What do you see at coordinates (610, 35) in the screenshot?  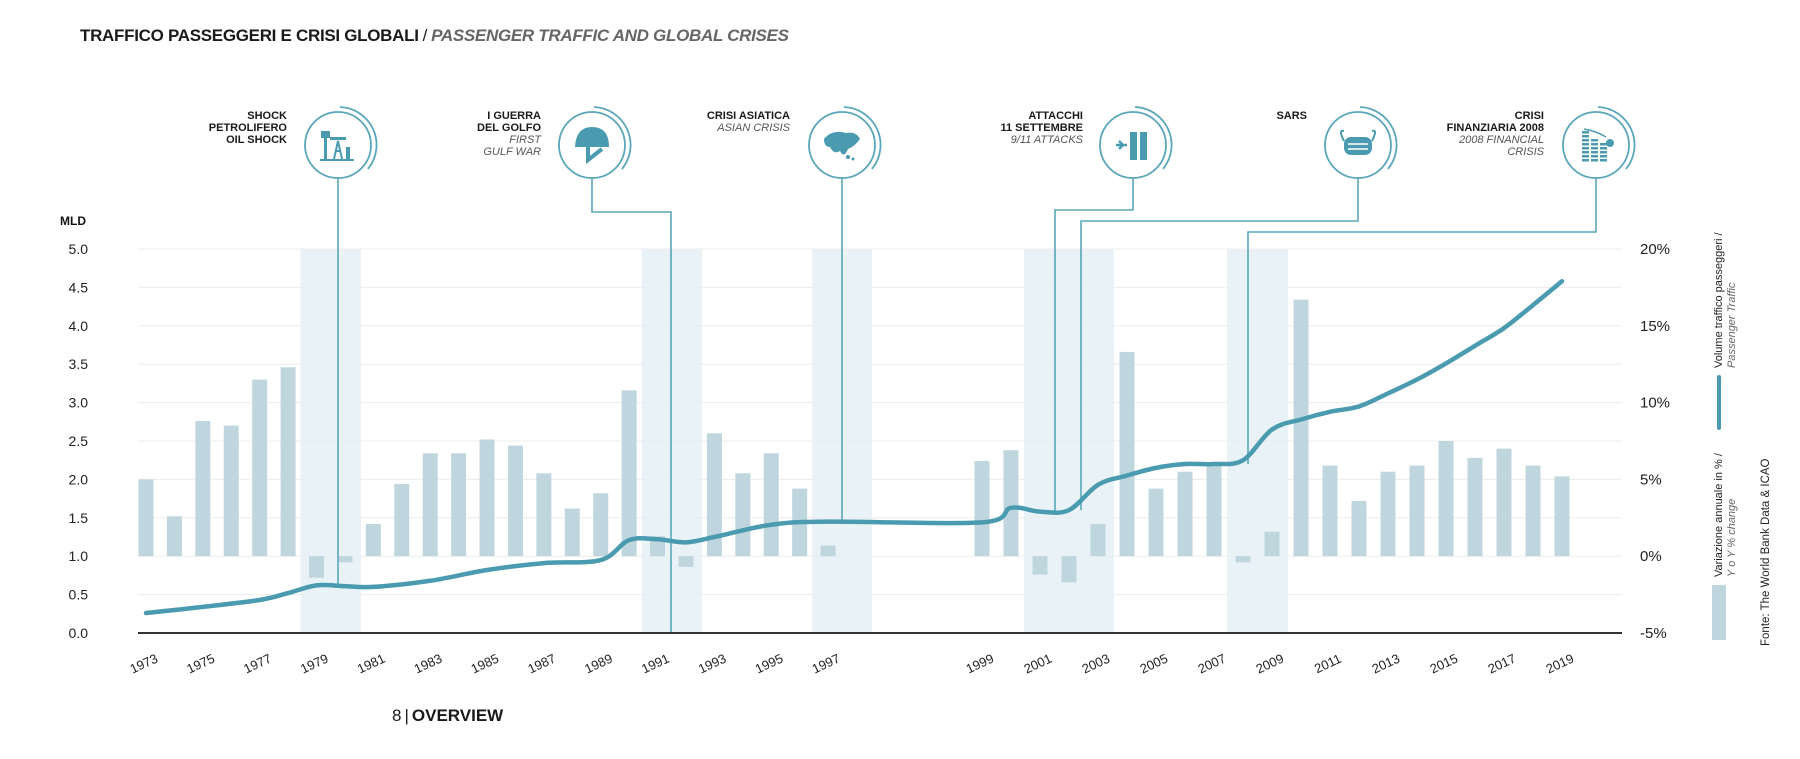 I see `title-english: PASSENGER TRAFFIC AND GLOBAL CRISES` at bounding box center [610, 35].